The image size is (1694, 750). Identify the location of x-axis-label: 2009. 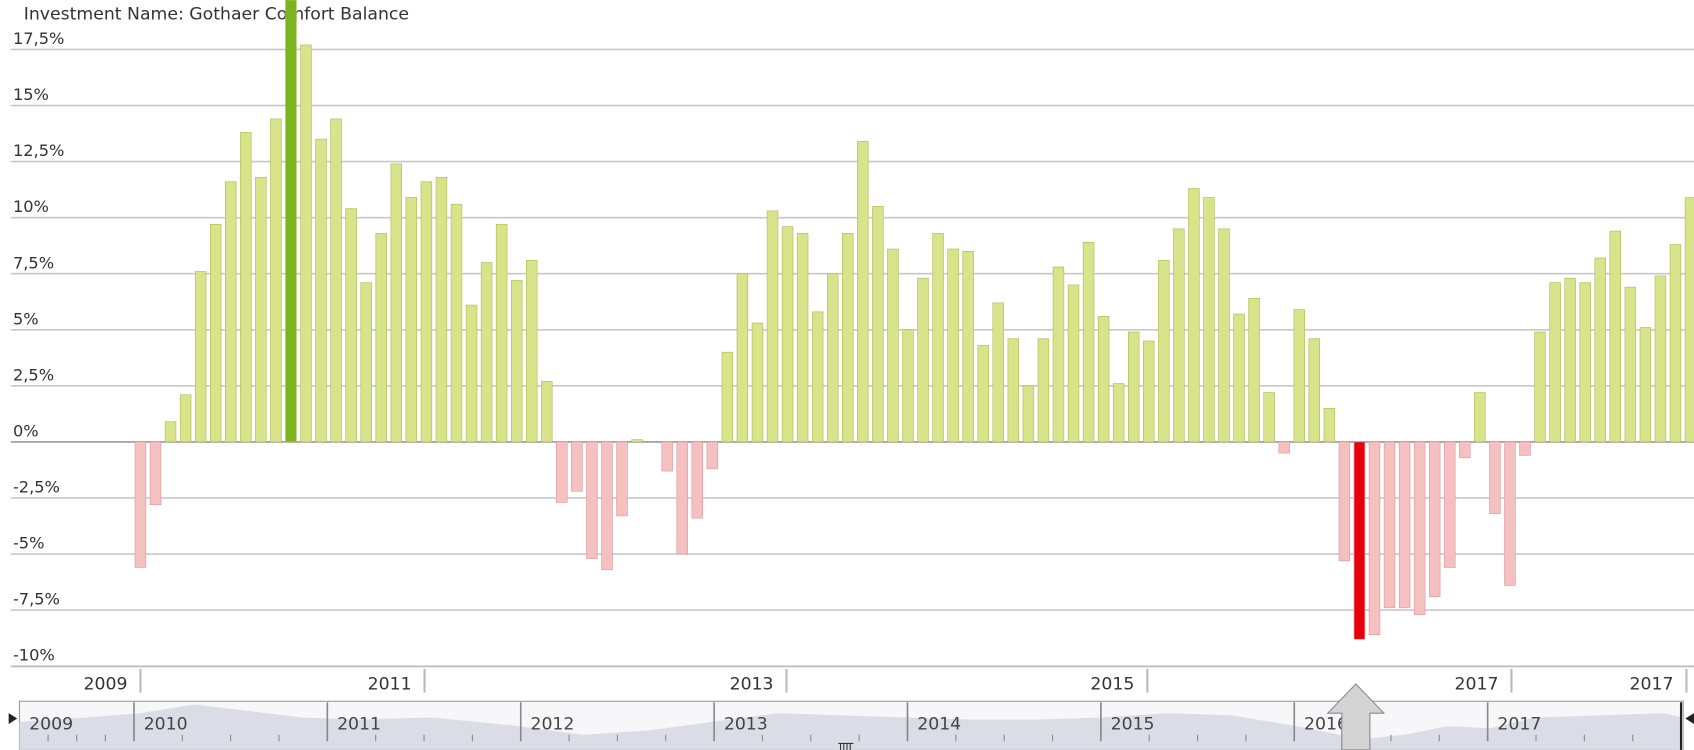
(106, 684).